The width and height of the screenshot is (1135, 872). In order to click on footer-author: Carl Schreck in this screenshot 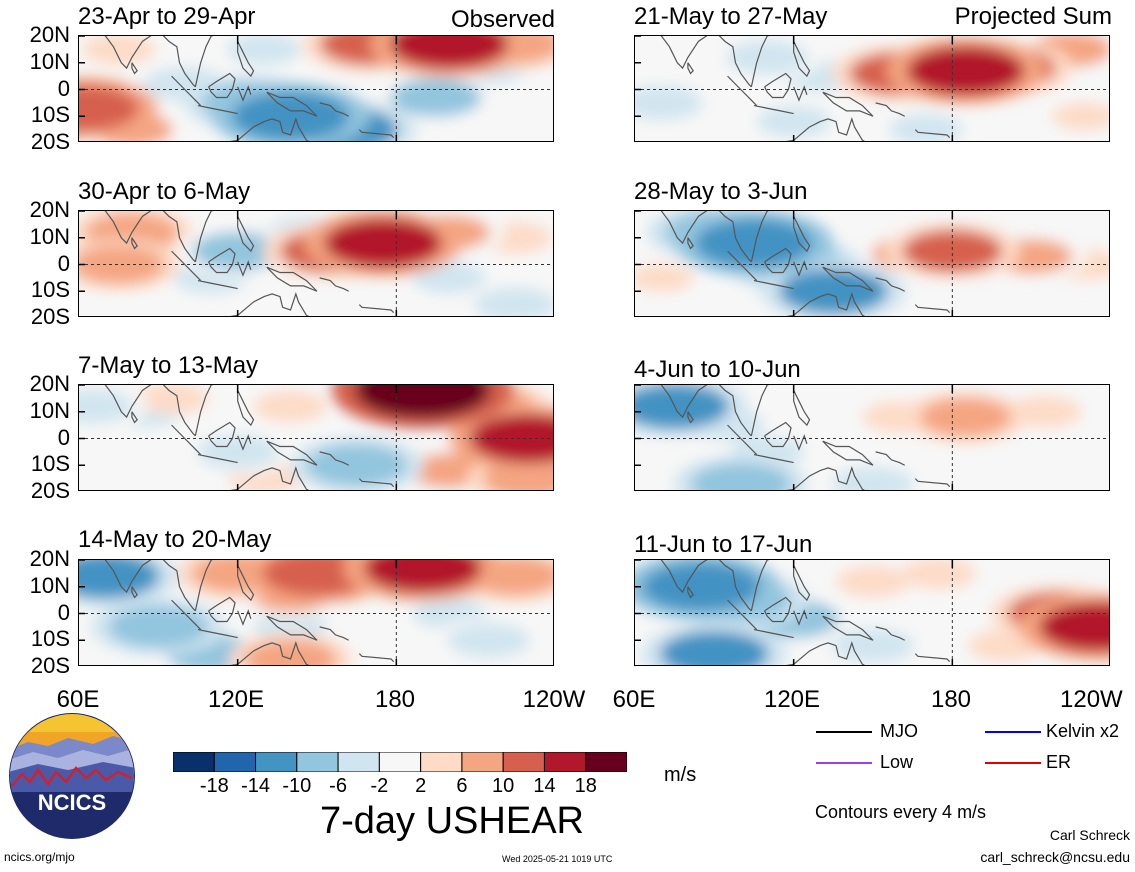, I will do `click(1089, 835)`.